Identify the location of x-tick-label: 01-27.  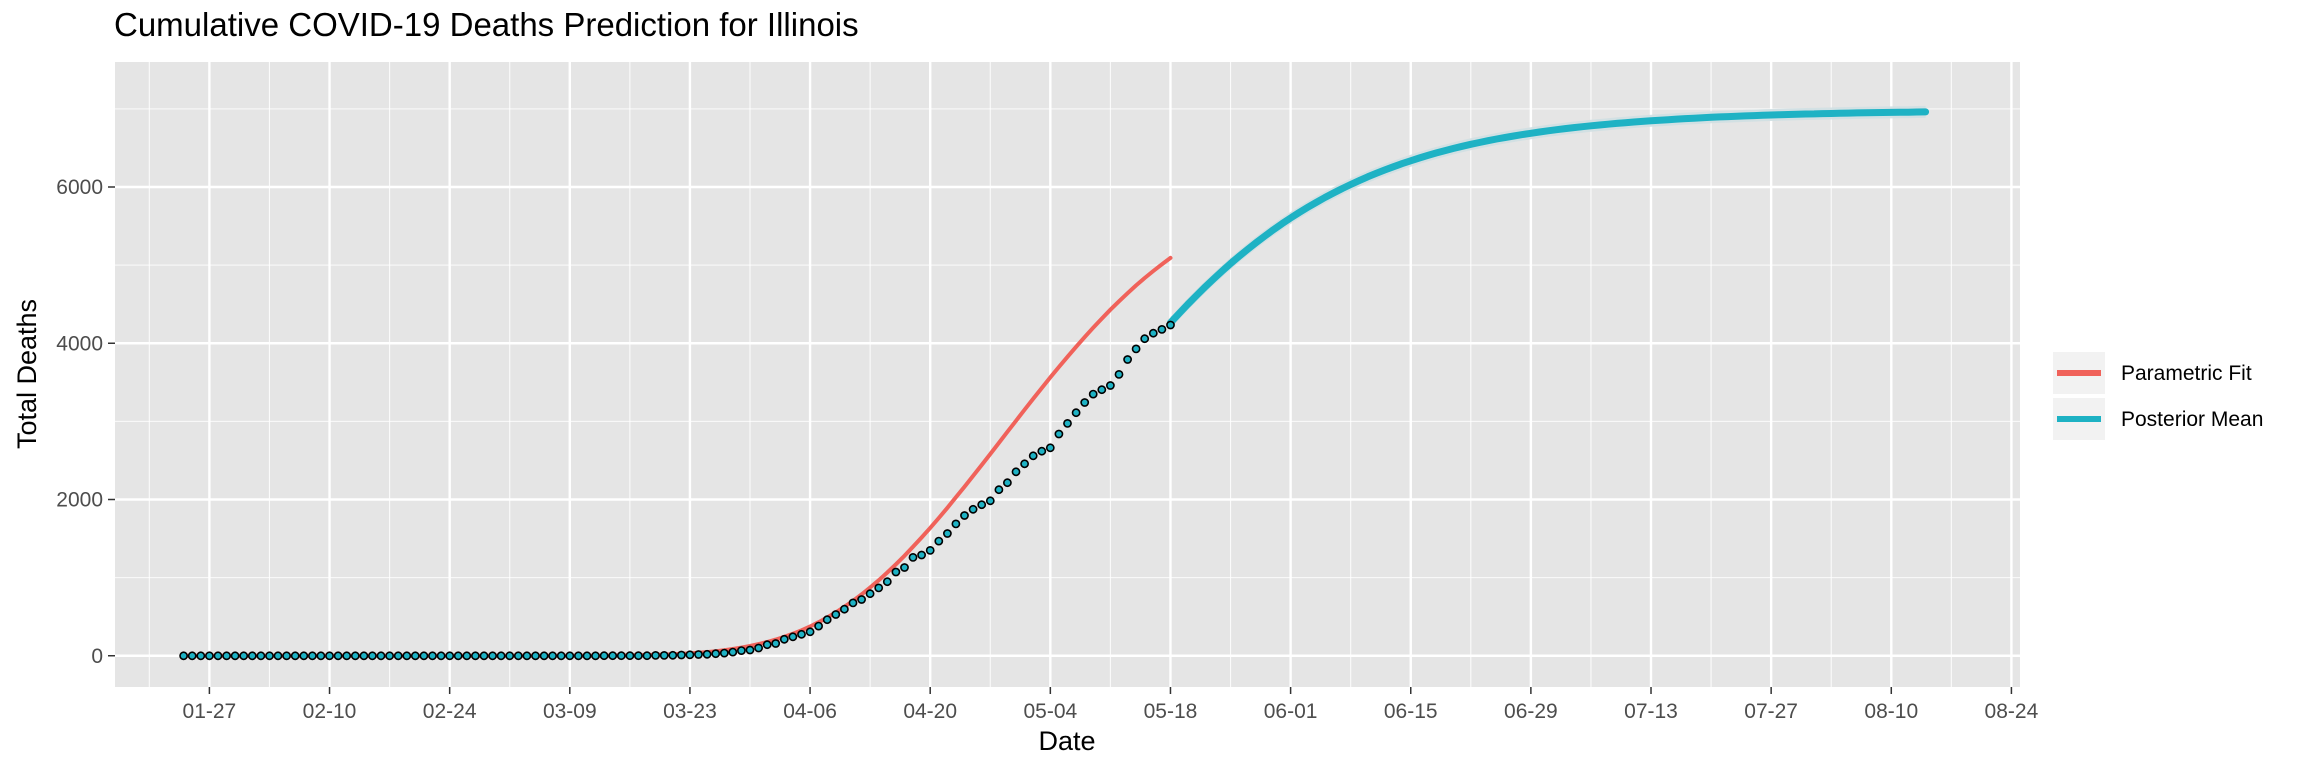
(210, 711).